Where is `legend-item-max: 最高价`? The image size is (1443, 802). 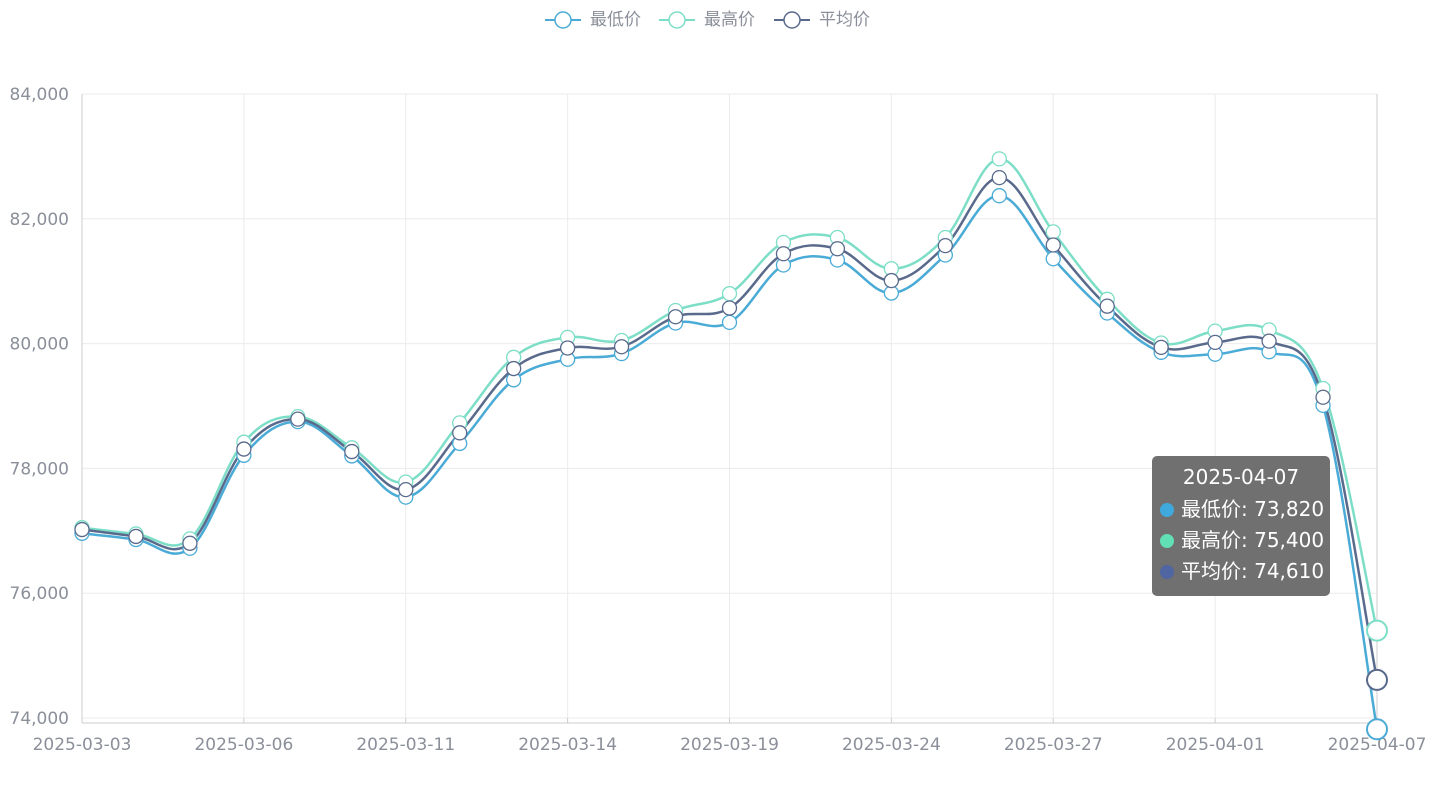 legend-item-max: 最高价 is located at coordinates (707, 20).